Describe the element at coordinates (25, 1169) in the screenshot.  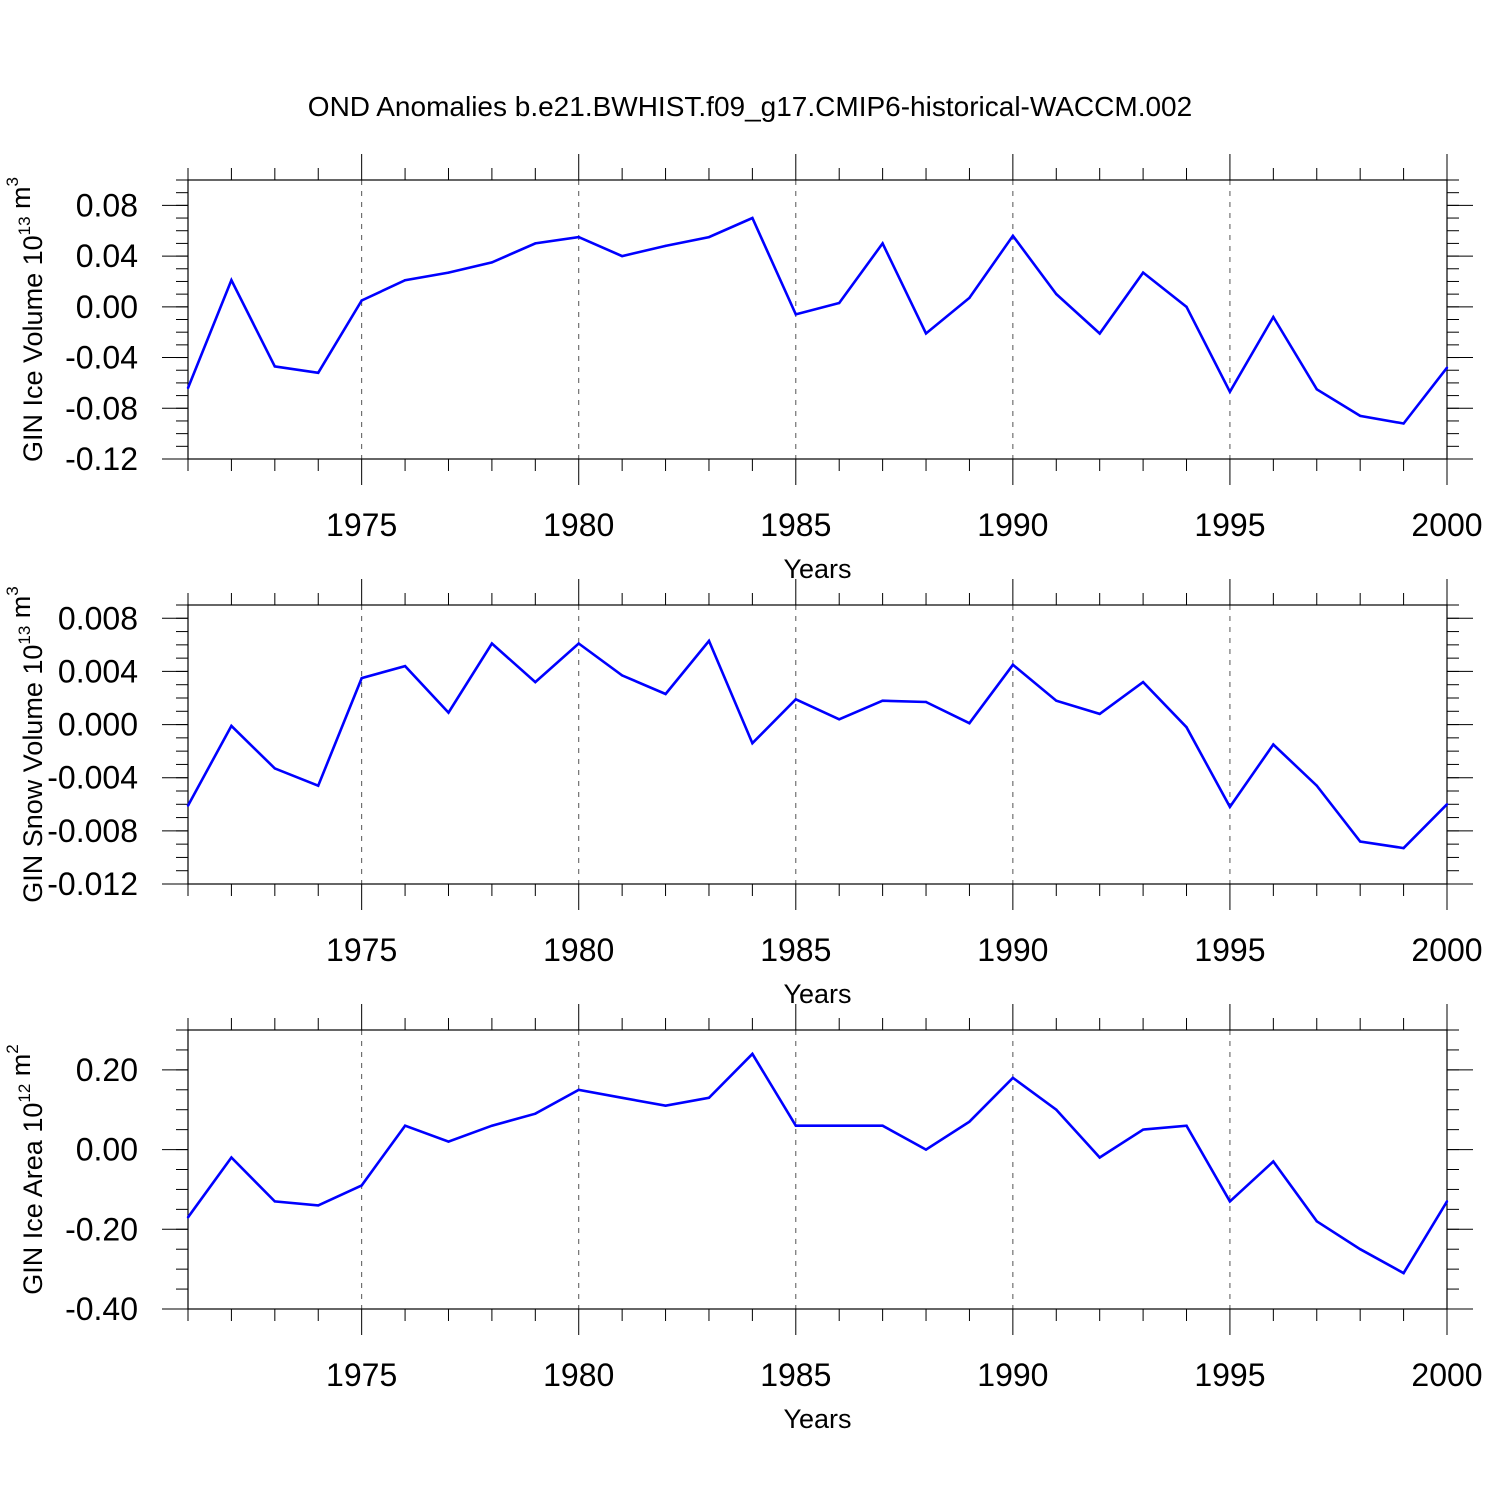
I see `y-axis-label: GIN Ice Area 1012 m2` at that location.